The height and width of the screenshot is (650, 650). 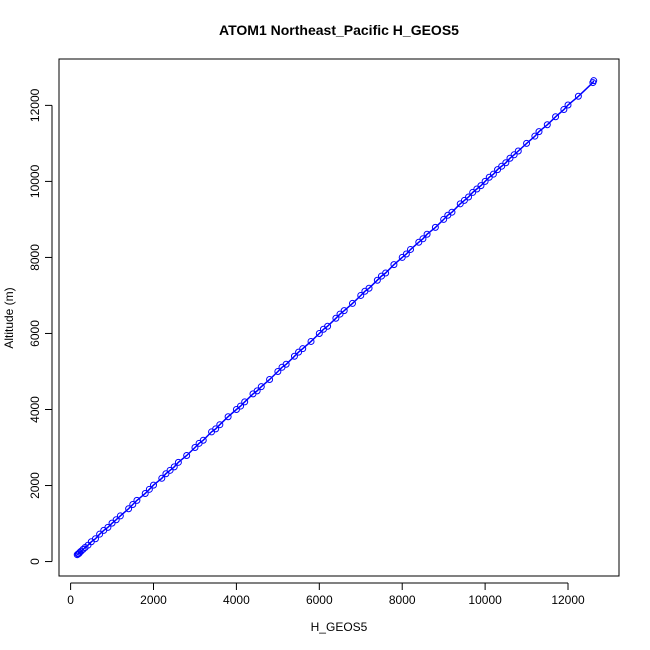 I want to click on x-tick-label: 12000, so click(x=568, y=600).